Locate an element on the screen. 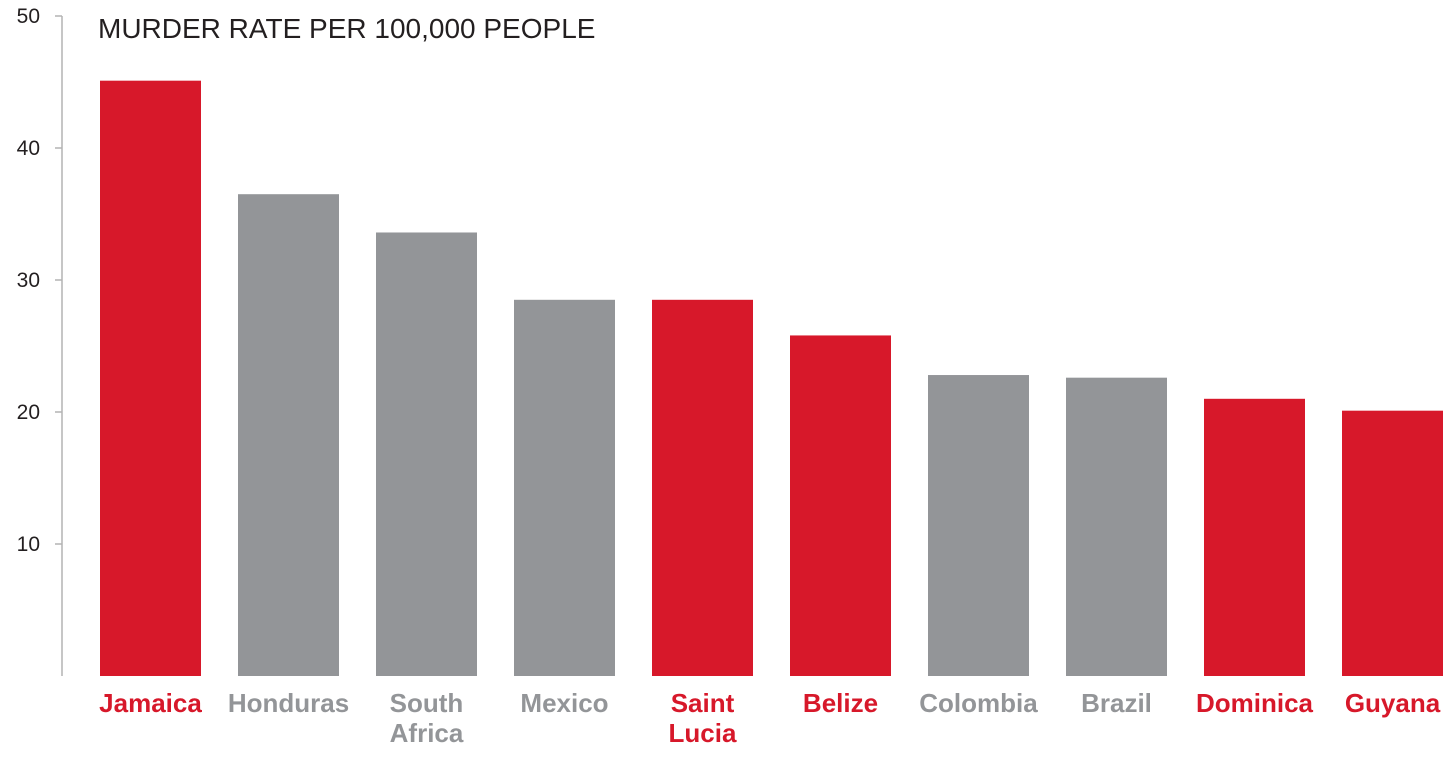 This screenshot has width=1456, height=758. category-label-guyana: Guyana is located at coordinates (1393, 703).